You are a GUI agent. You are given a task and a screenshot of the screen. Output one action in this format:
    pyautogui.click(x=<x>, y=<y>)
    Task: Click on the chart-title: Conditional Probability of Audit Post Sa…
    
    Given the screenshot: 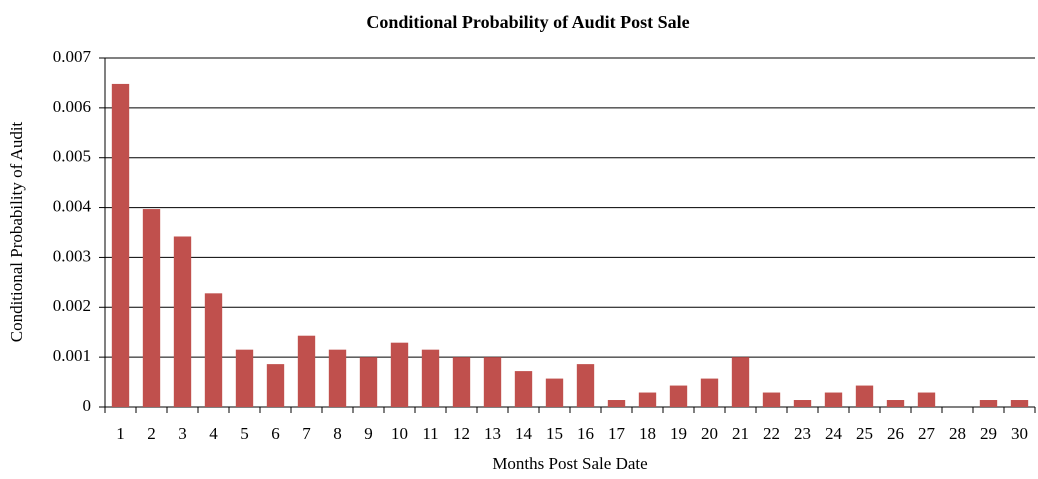 What is the action you would take?
    pyautogui.click(x=527, y=22)
    